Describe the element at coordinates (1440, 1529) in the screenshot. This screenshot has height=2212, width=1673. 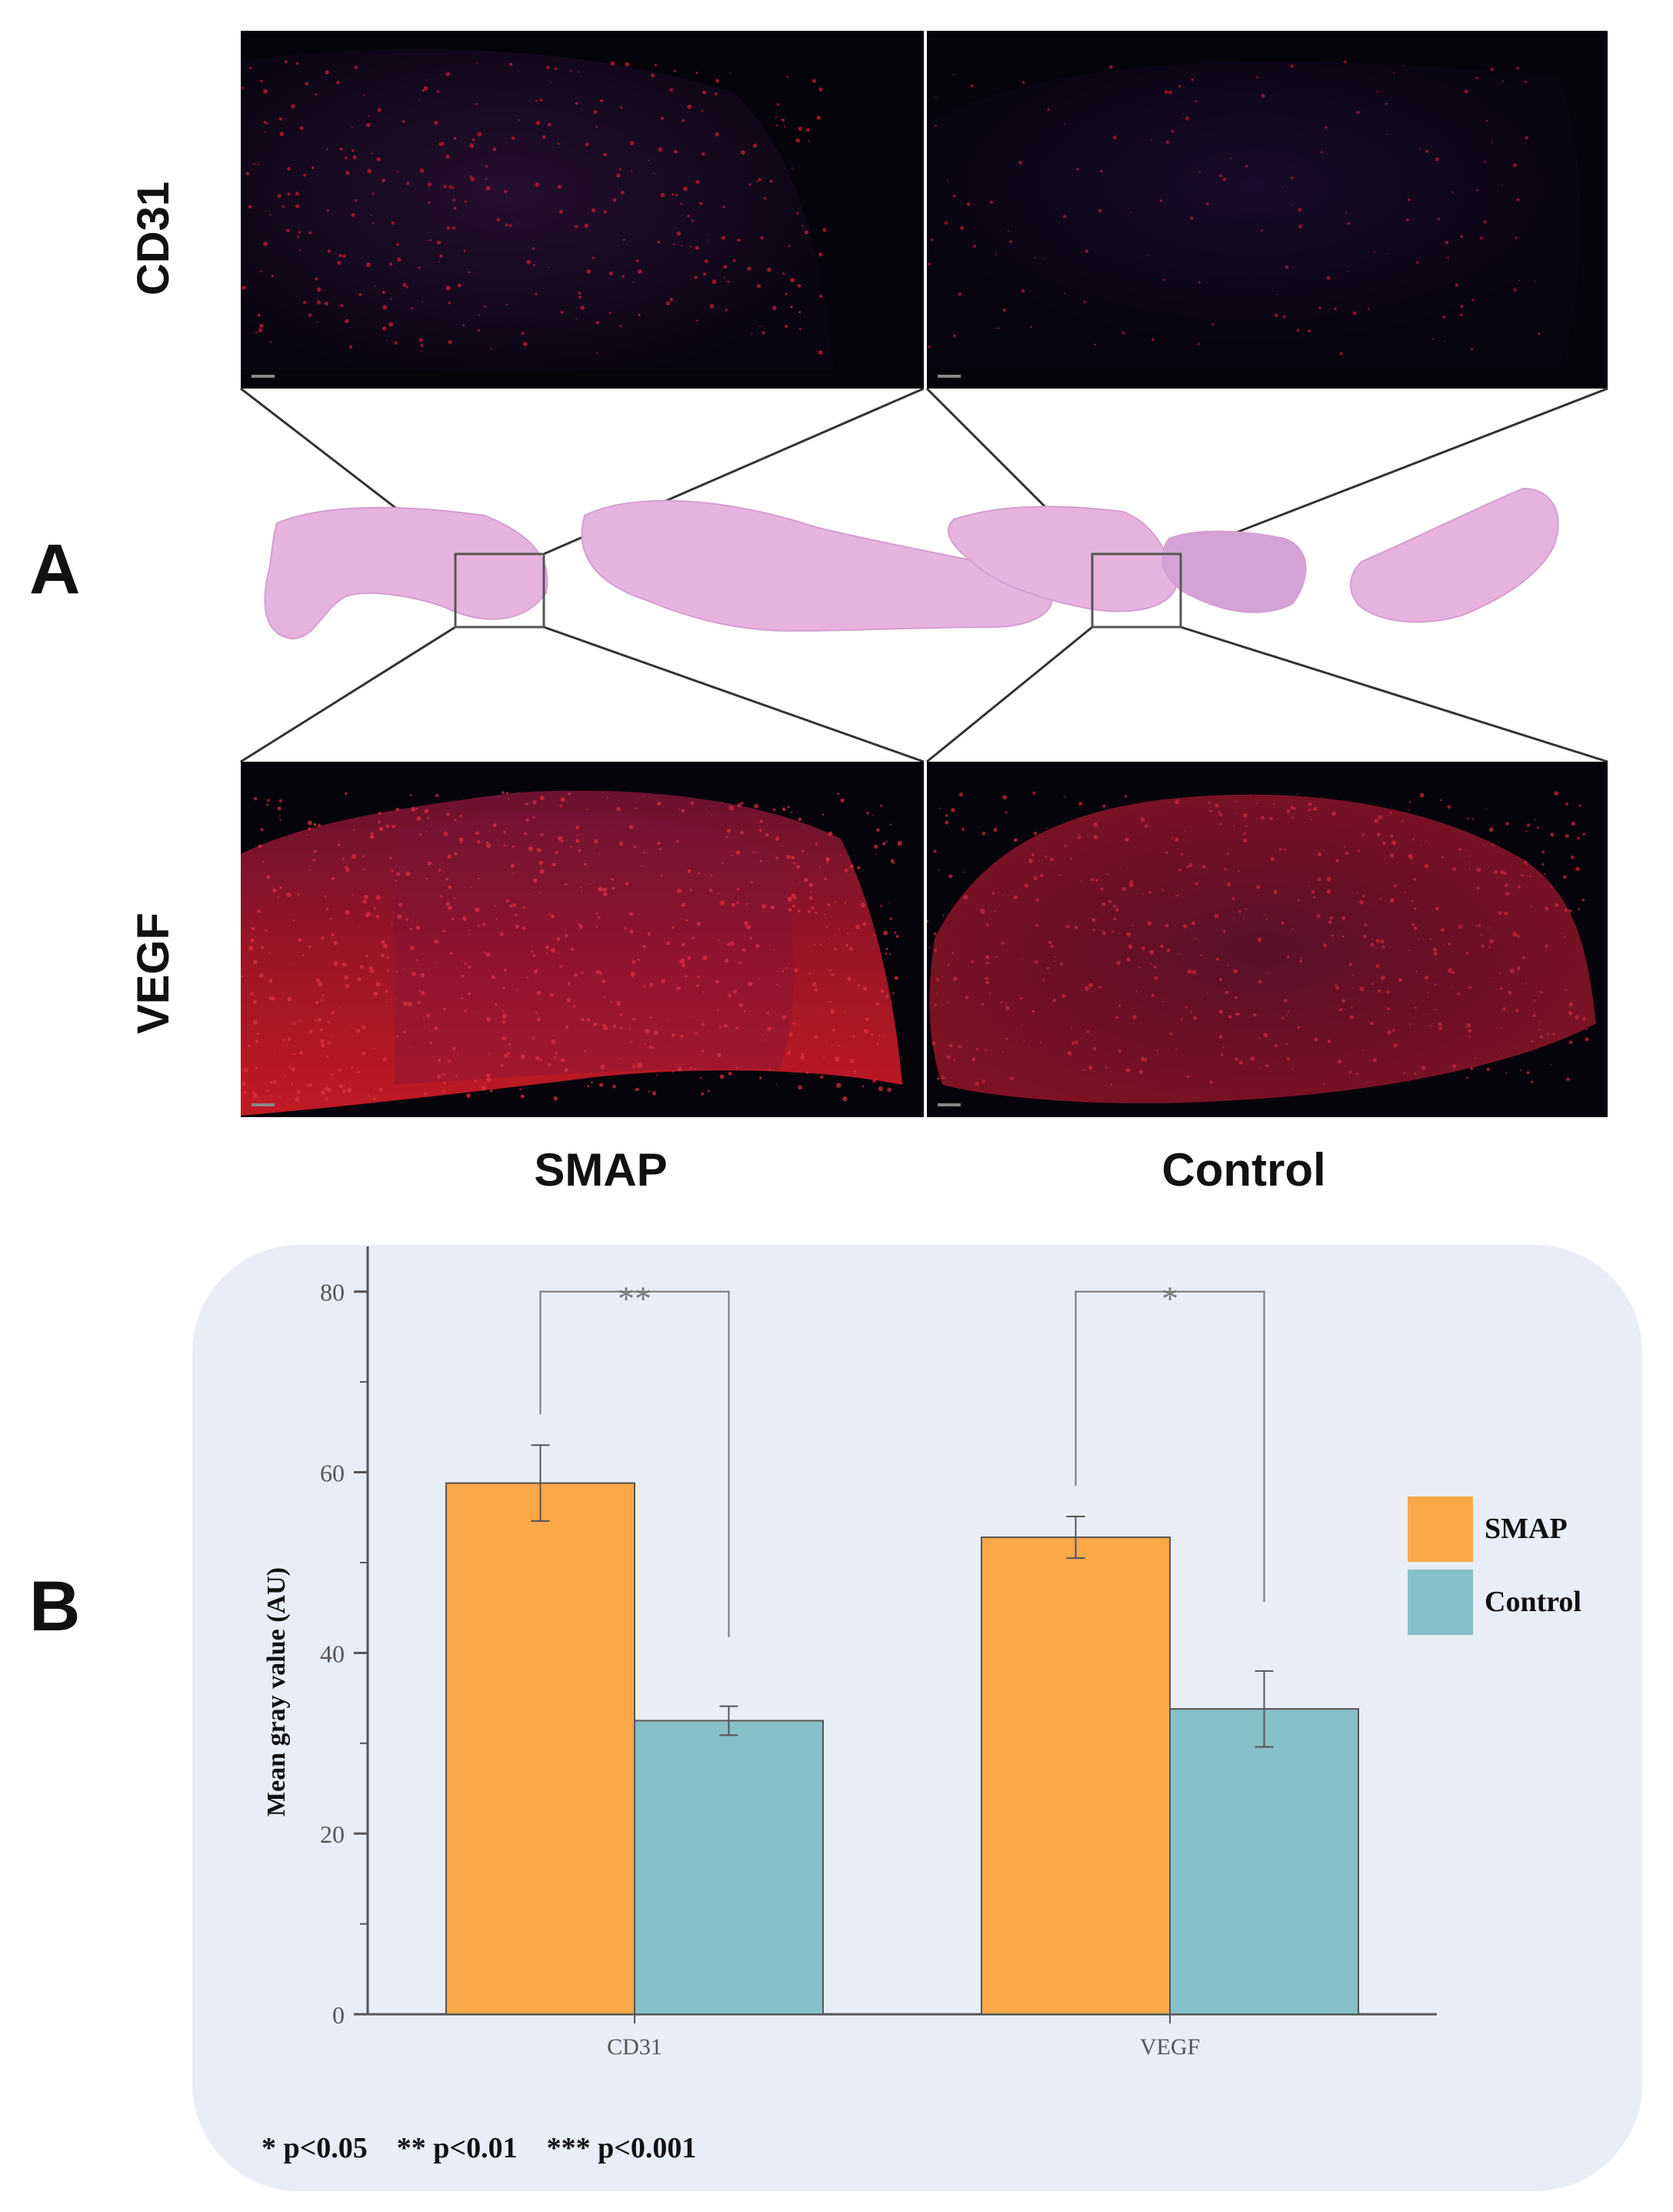
I see `legend-swatch-smap` at that location.